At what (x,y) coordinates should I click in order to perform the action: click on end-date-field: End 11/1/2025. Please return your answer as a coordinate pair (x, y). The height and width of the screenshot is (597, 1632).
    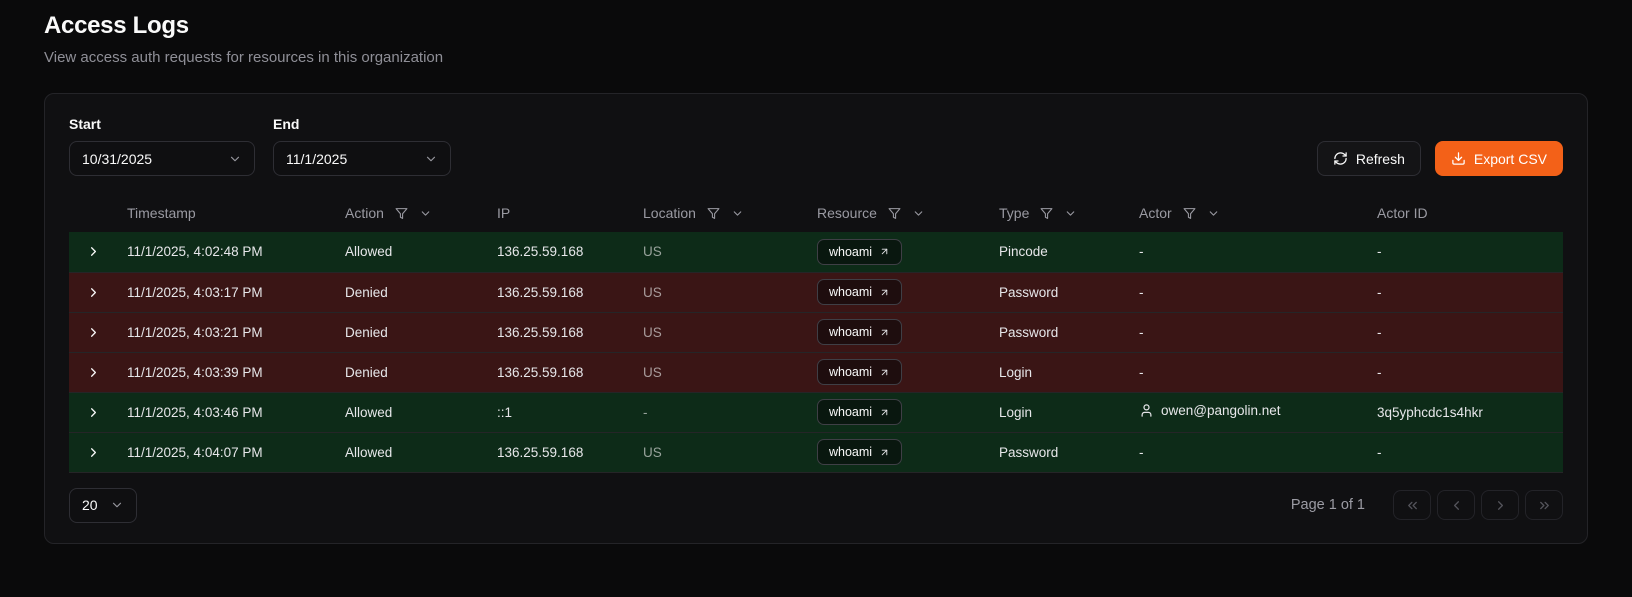
    Looking at the image, I should click on (362, 146).